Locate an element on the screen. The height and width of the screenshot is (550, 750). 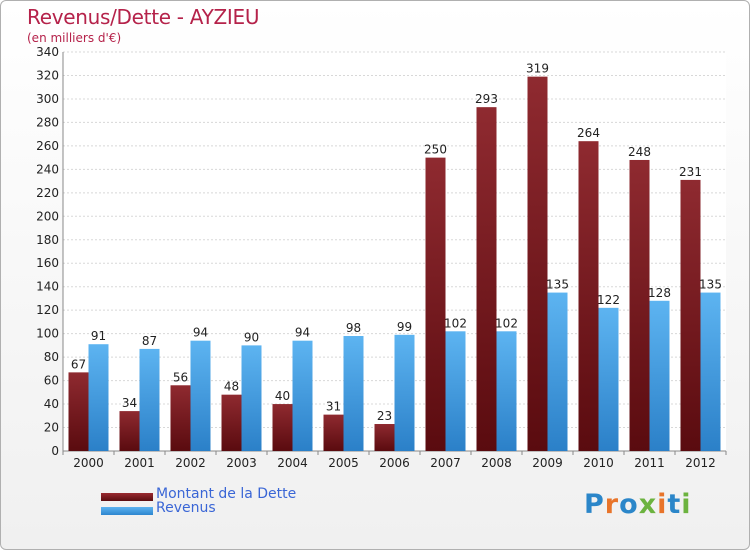
legend-label-dette: Montant de la Dette is located at coordinates (226, 494).